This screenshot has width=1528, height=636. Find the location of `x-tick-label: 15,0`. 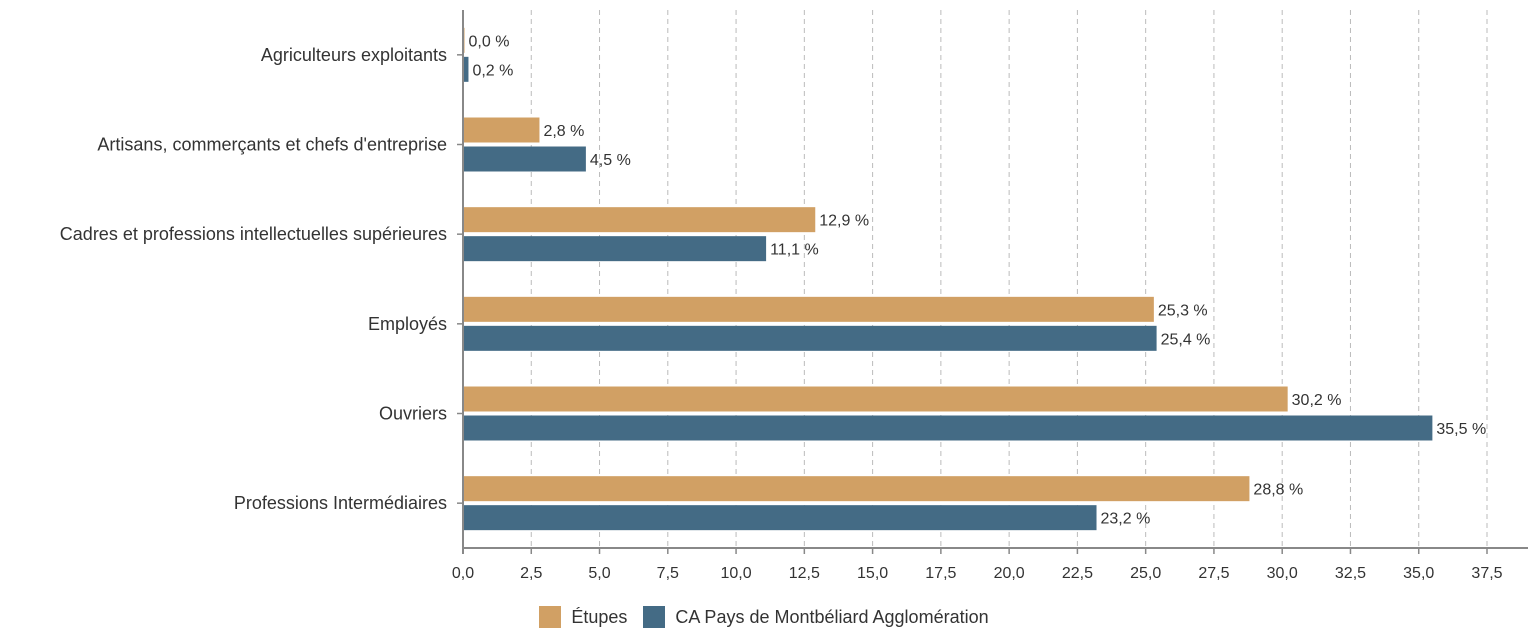

x-tick-label: 15,0 is located at coordinates (872, 573).